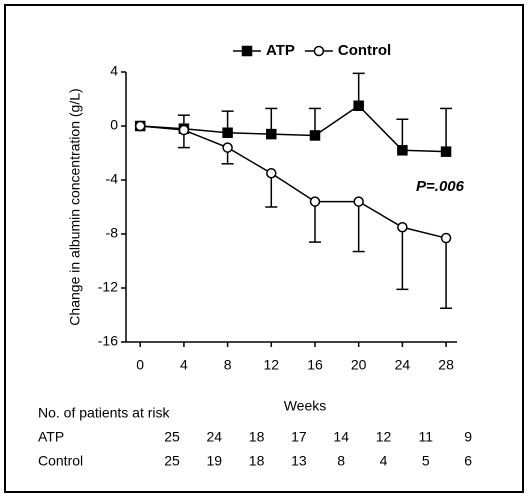 The height and width of the screenshot is (498, 529). I want to click on risk-value: 5, so click(426, 461).